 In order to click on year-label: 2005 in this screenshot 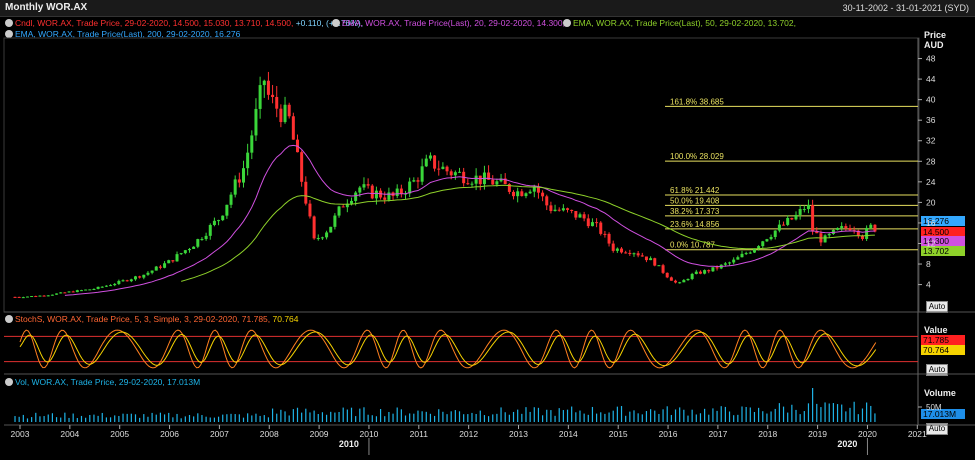, I will do `click(119, 434)`.